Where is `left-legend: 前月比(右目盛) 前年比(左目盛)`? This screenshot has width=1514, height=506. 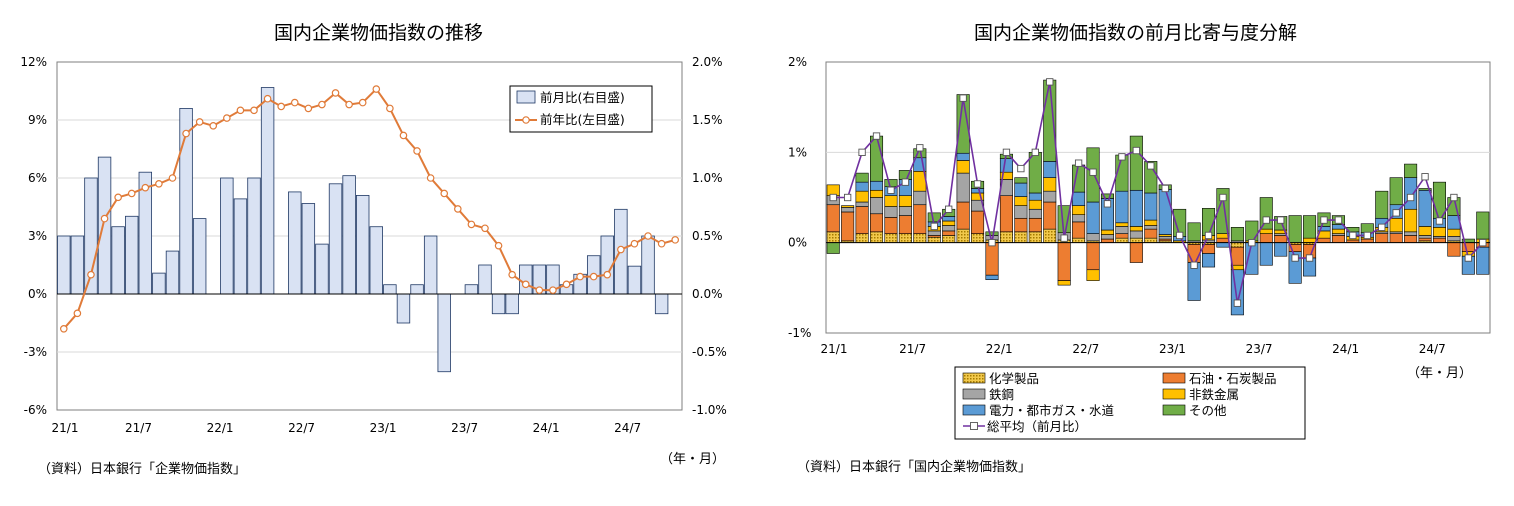 left-legend: 前月比(右目盛) 前年比(左目盛) is located at coordinates (581, 109).